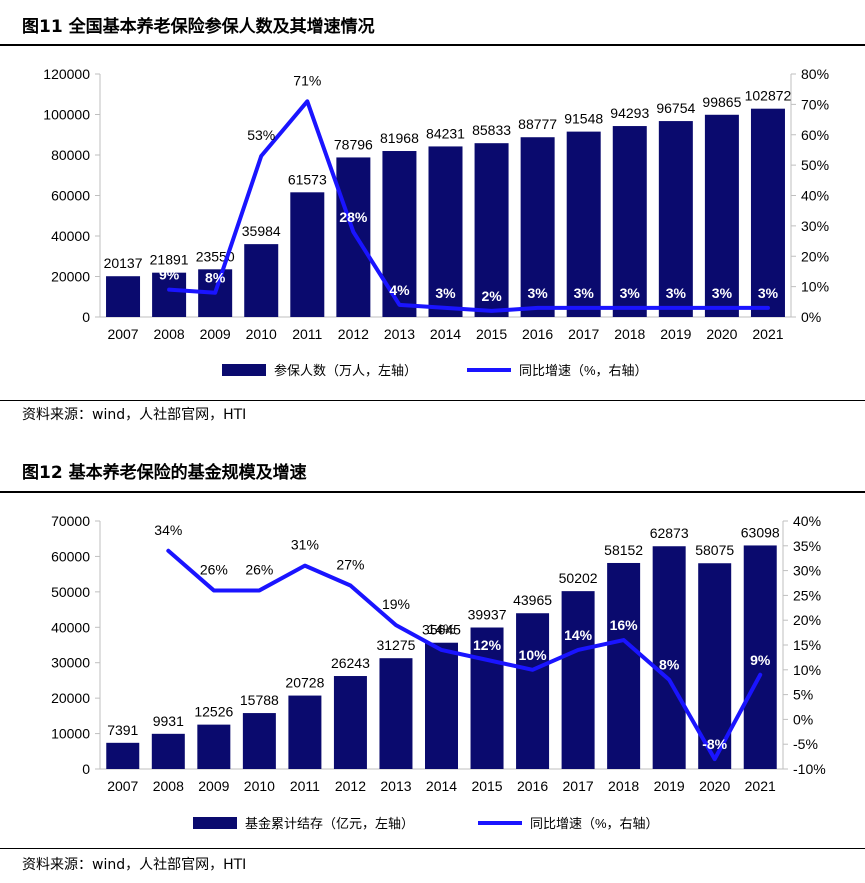 This screenshot has width=865, height=883. I want to click on bar-value-label: 91548, so click(583, 119).